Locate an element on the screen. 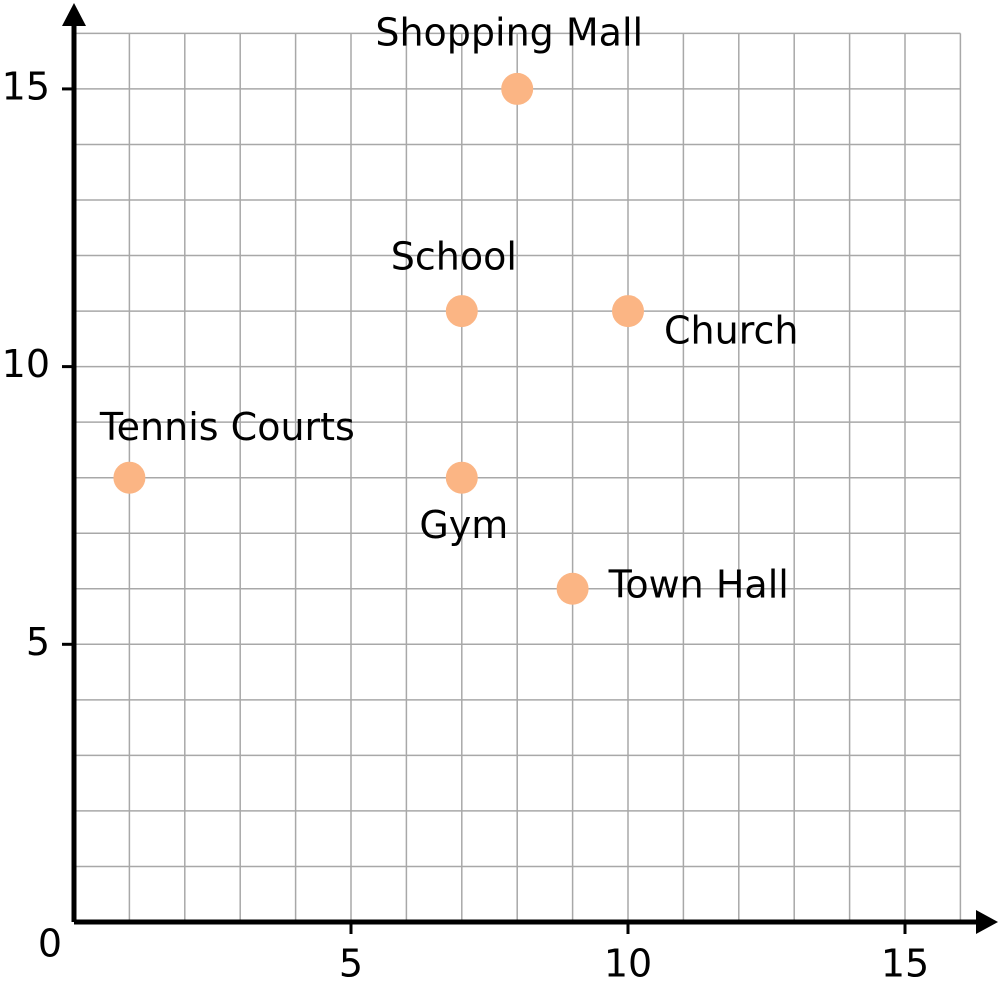  x-axis-arrow is located at coordinates (987, 922).